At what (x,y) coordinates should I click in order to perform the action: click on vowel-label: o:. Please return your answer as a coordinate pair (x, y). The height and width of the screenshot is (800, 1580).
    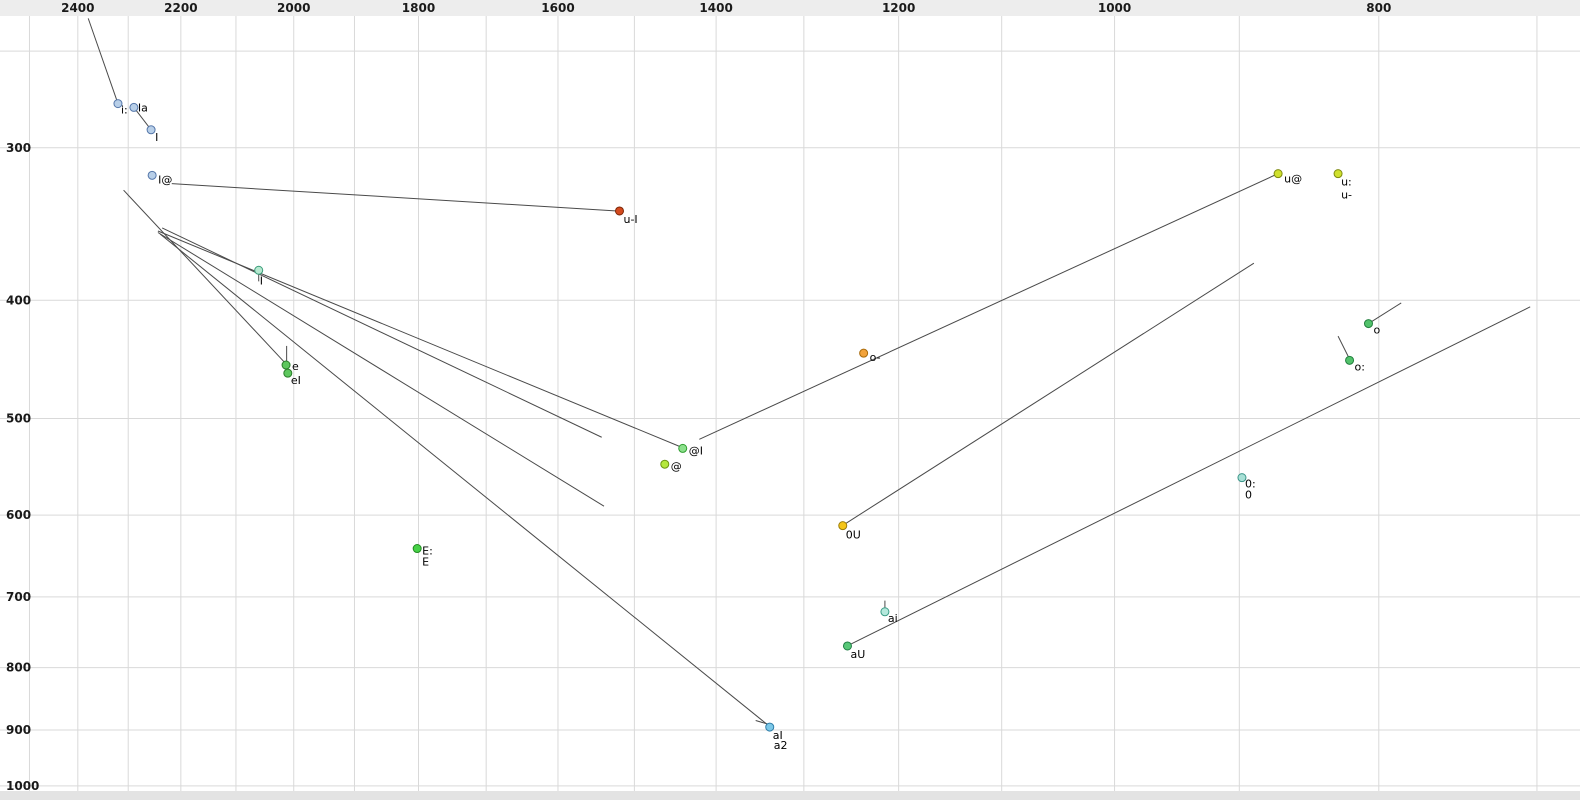
    Looking at the image, I should click on (1360, 366).